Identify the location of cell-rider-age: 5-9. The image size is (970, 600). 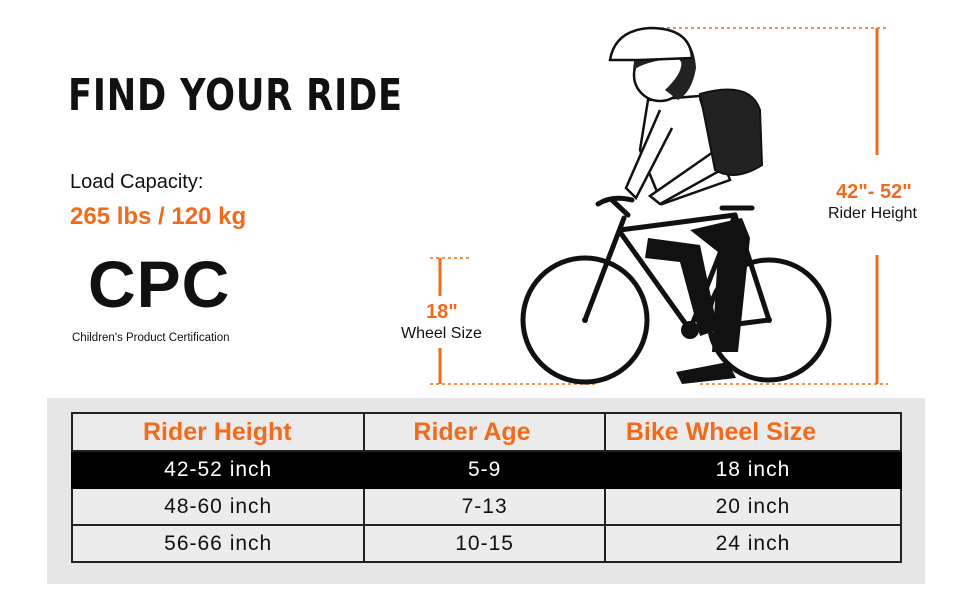
(484, 469).